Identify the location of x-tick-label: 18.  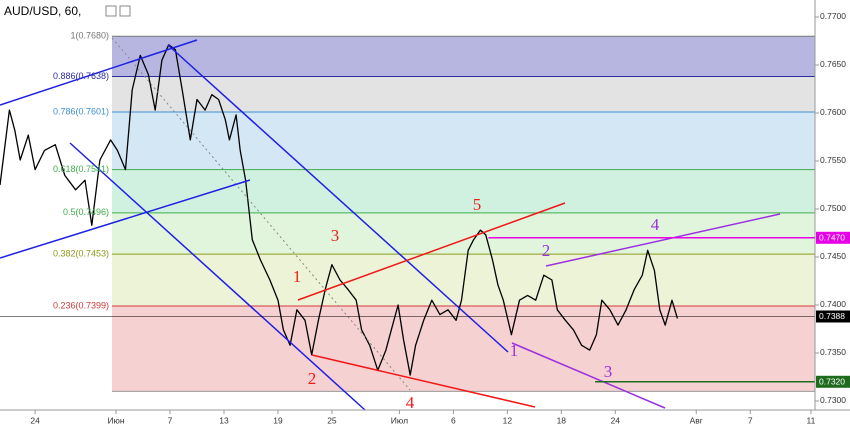
(562, 420).